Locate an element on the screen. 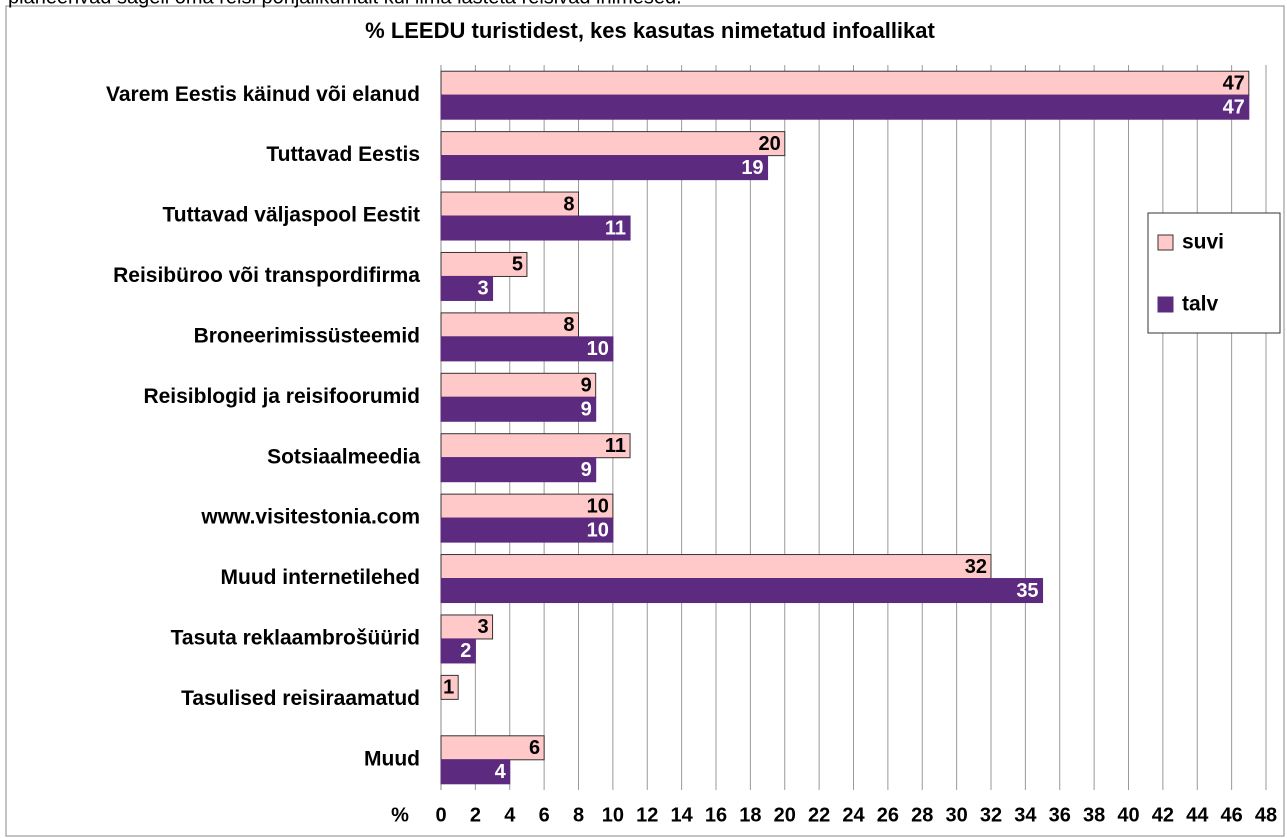 The height and width of the screenshot is (838, 1287). legend-label: suvi is located at coordinates (1203, 242).